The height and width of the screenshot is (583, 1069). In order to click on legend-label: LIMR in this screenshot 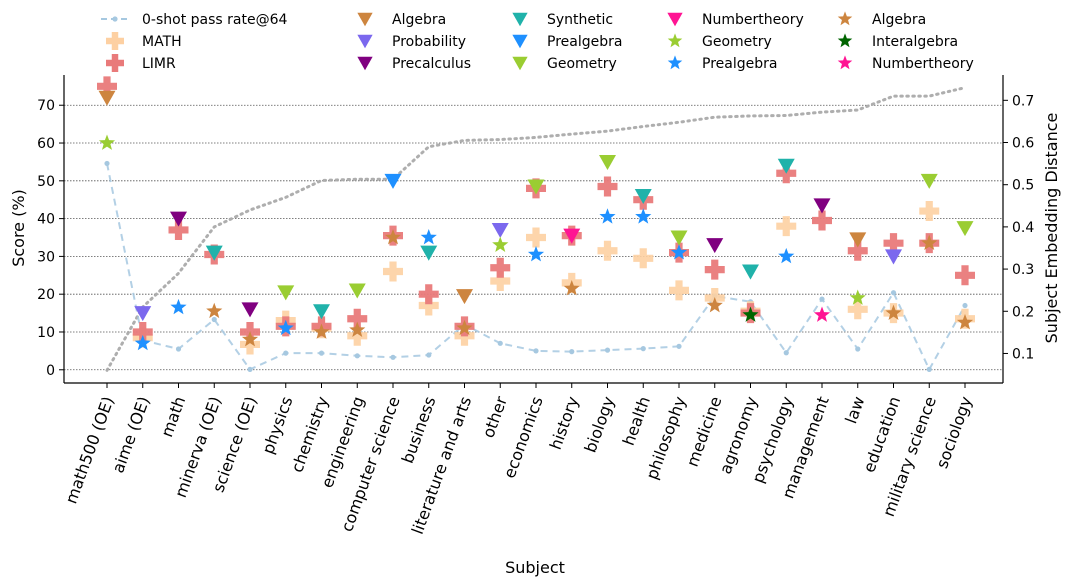, I will do `click(159, 64)`.